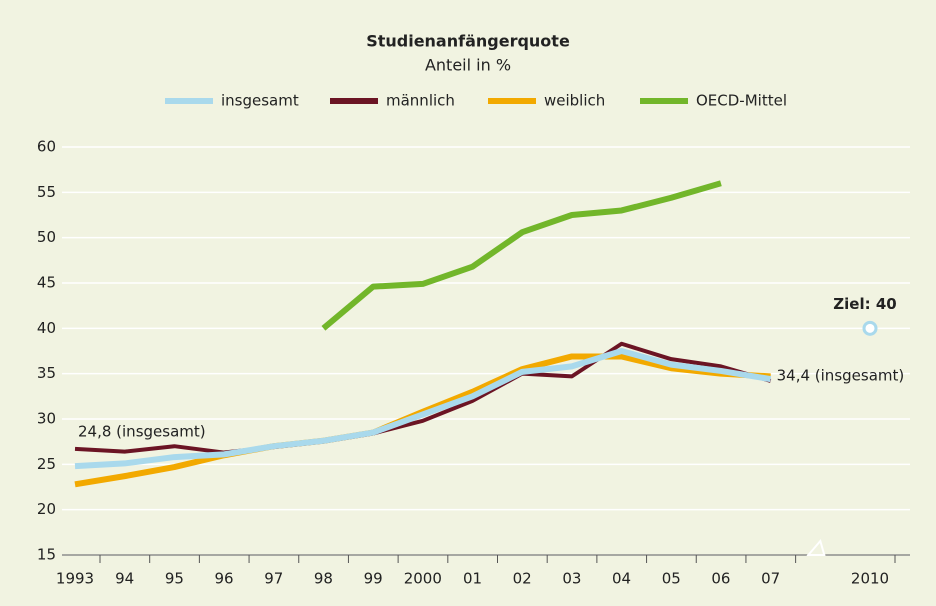 The image size is (936, 606). I want to click on y-tick-label: 20, so click(46, 509).